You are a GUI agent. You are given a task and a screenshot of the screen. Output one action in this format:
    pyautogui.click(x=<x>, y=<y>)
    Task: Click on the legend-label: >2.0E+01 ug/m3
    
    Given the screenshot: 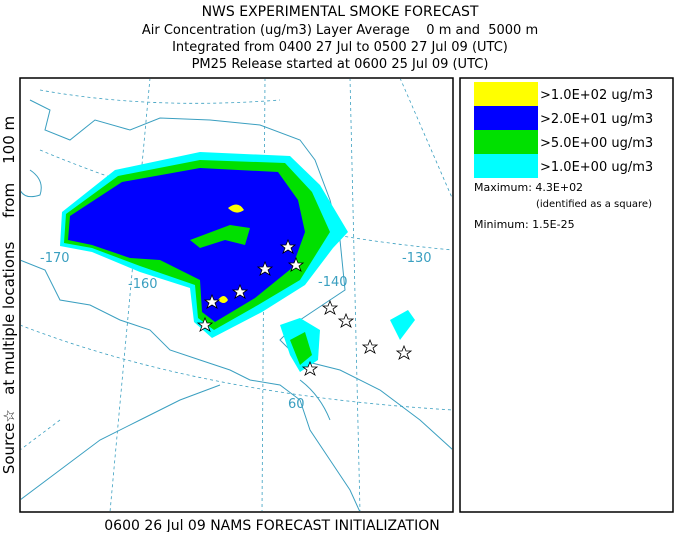 What is the action you would take?
    pyautogui.click(x=596, y=119)
    